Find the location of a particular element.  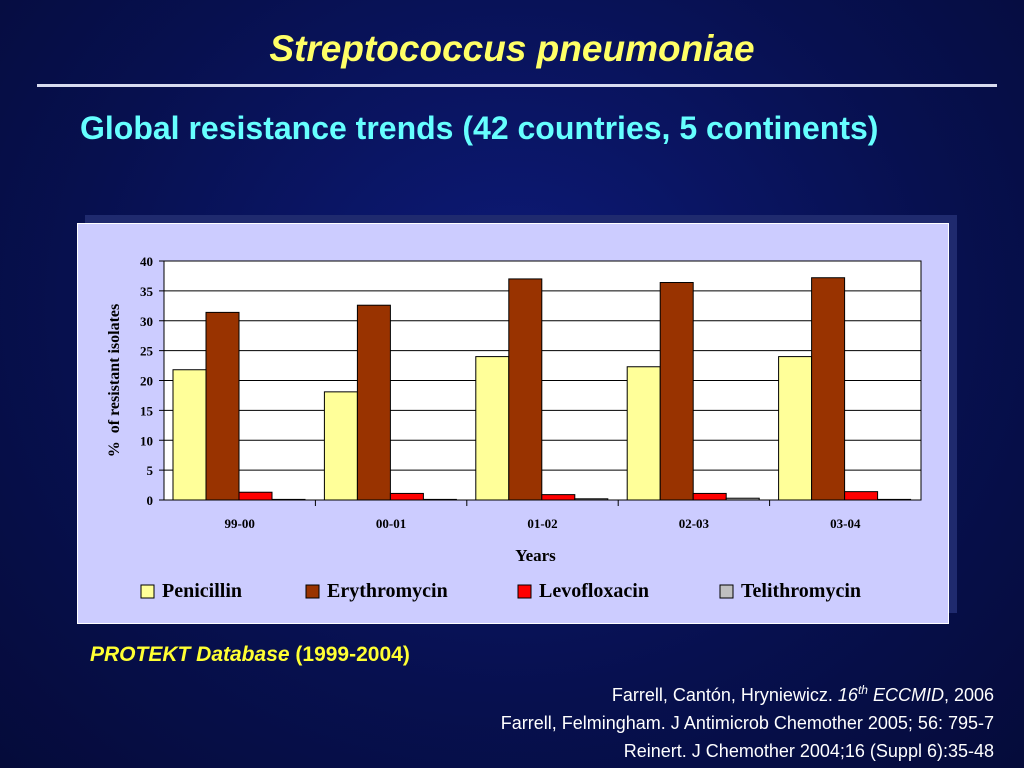

reference-1-ordinal: th is located at coordinates (862, 690).